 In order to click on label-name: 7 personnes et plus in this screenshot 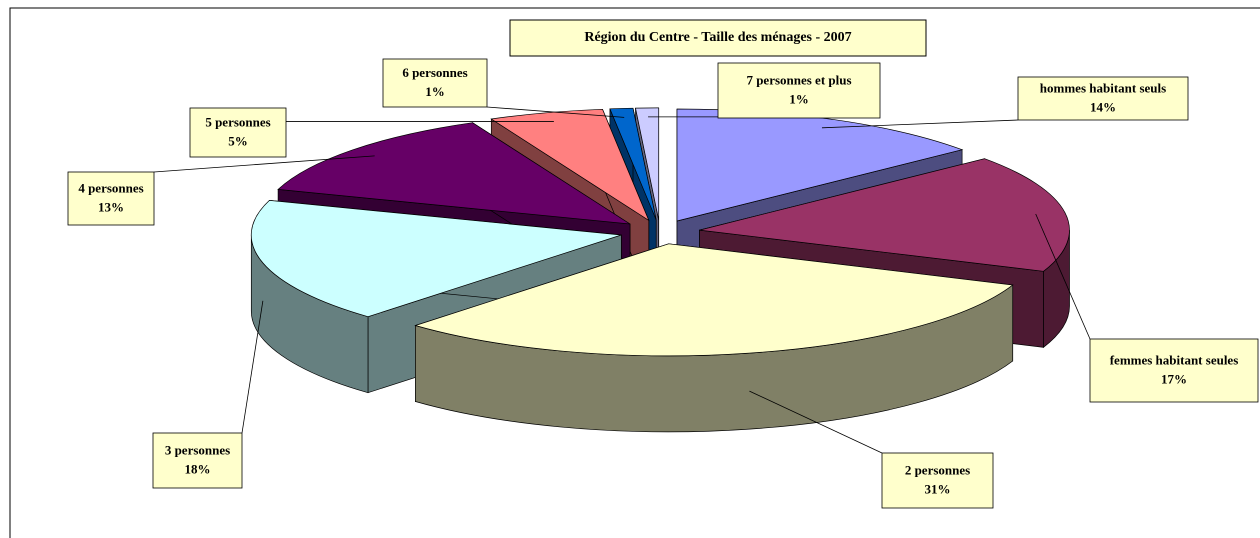, I will do `click(798, 79)`.